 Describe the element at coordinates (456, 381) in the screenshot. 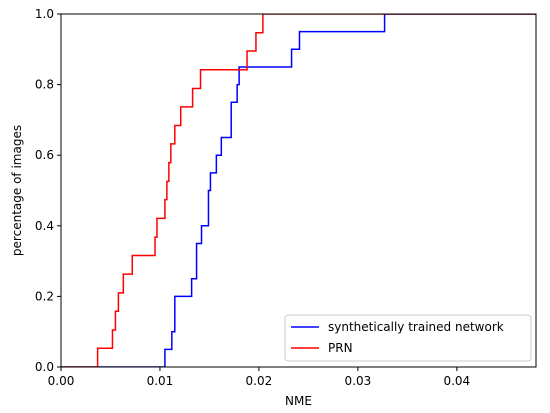

I see `x-tick-label: 0.04` at that location.